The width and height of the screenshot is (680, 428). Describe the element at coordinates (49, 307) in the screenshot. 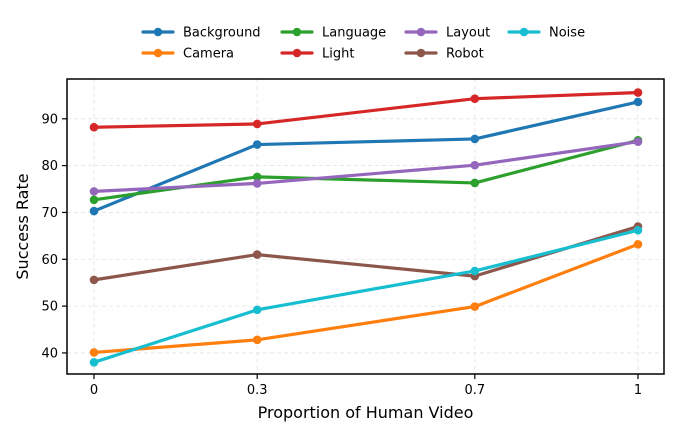

I see `y-tick-label: 50` at that location.